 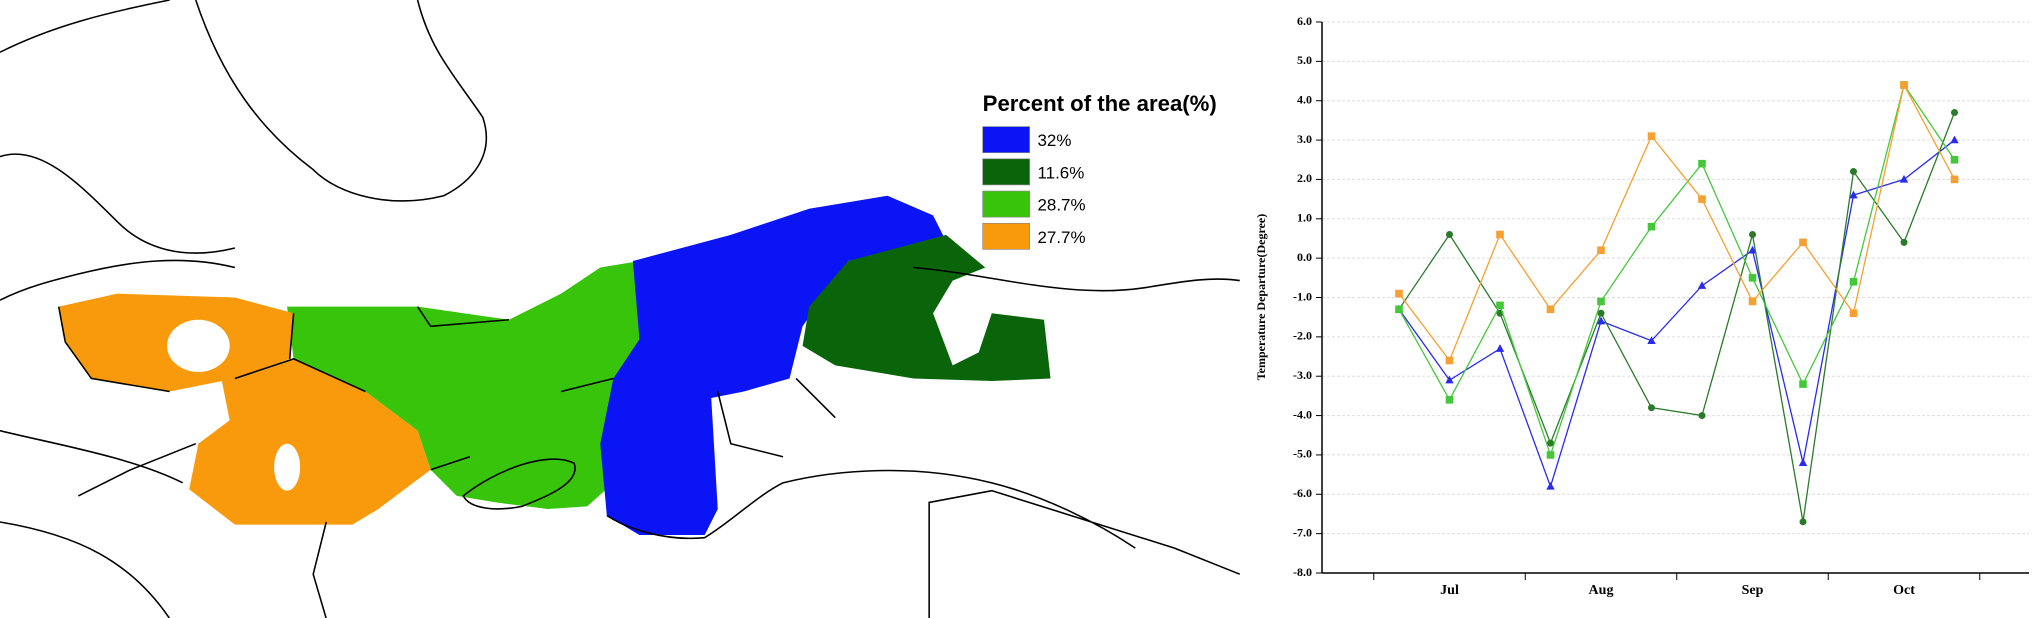 I want to click on y-tick-label: 3.0, so click(x=1304, y=139).